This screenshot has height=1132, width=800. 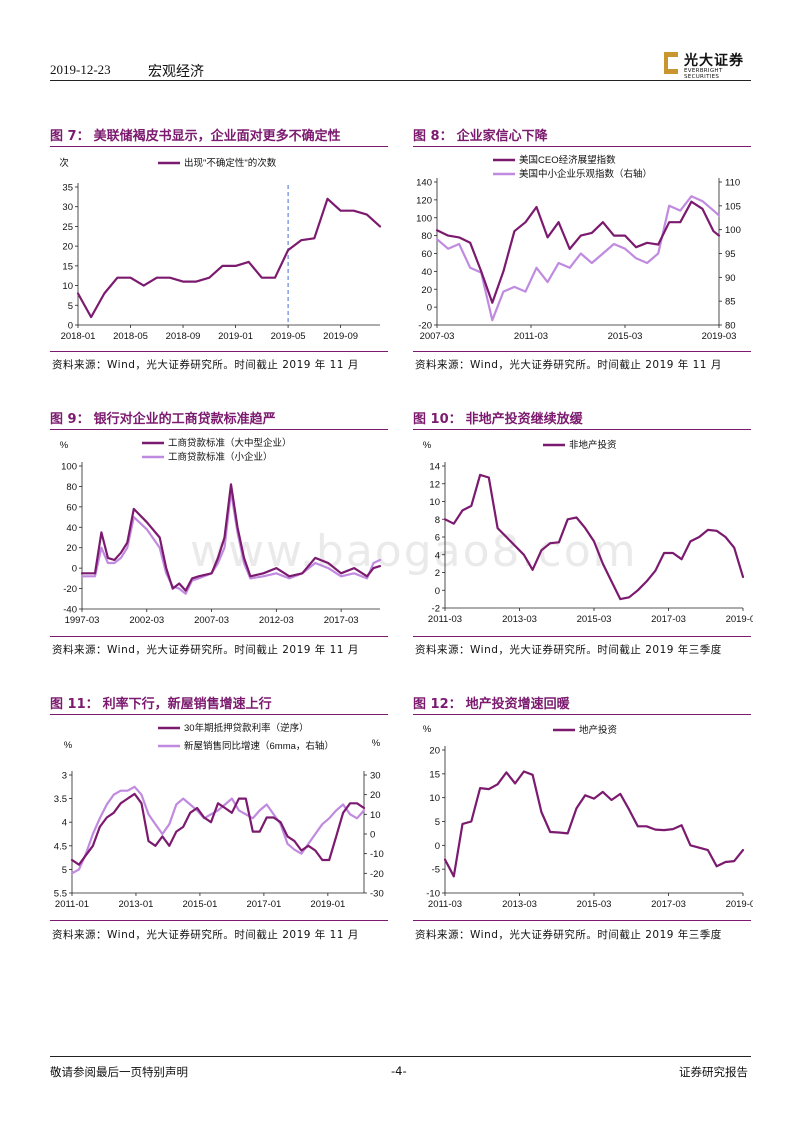 What do you see at coordinates (434, 484) in the screenshot?
I see `y-tick-label: 12` at bounding box center [434, 484].